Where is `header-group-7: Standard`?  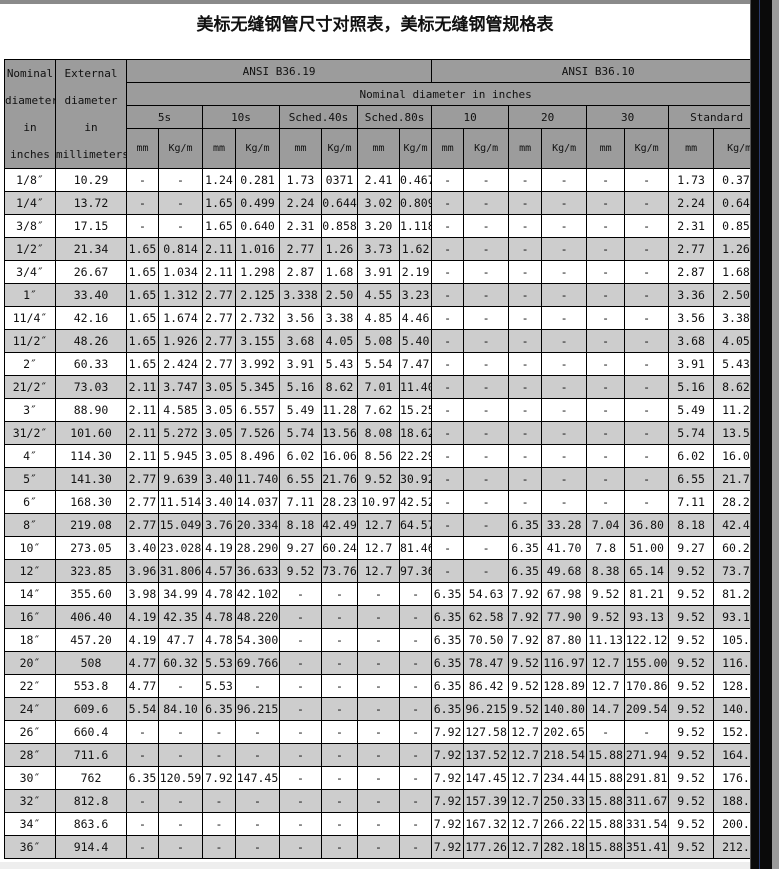 header-group-7: Standard is located at coordinates (709, 117).